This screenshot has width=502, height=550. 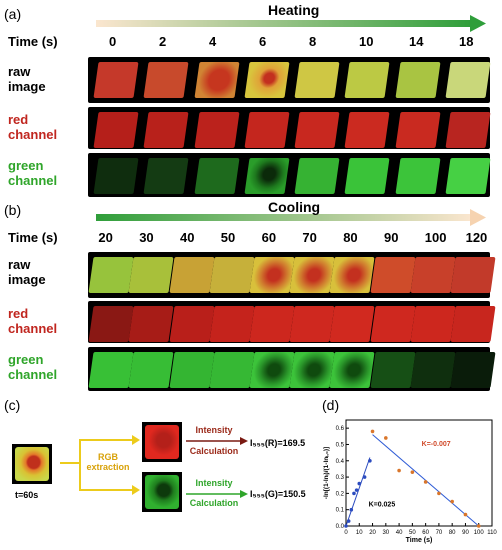 I want to click on x-tick-label-1: 10, so click(x=359, y=533).